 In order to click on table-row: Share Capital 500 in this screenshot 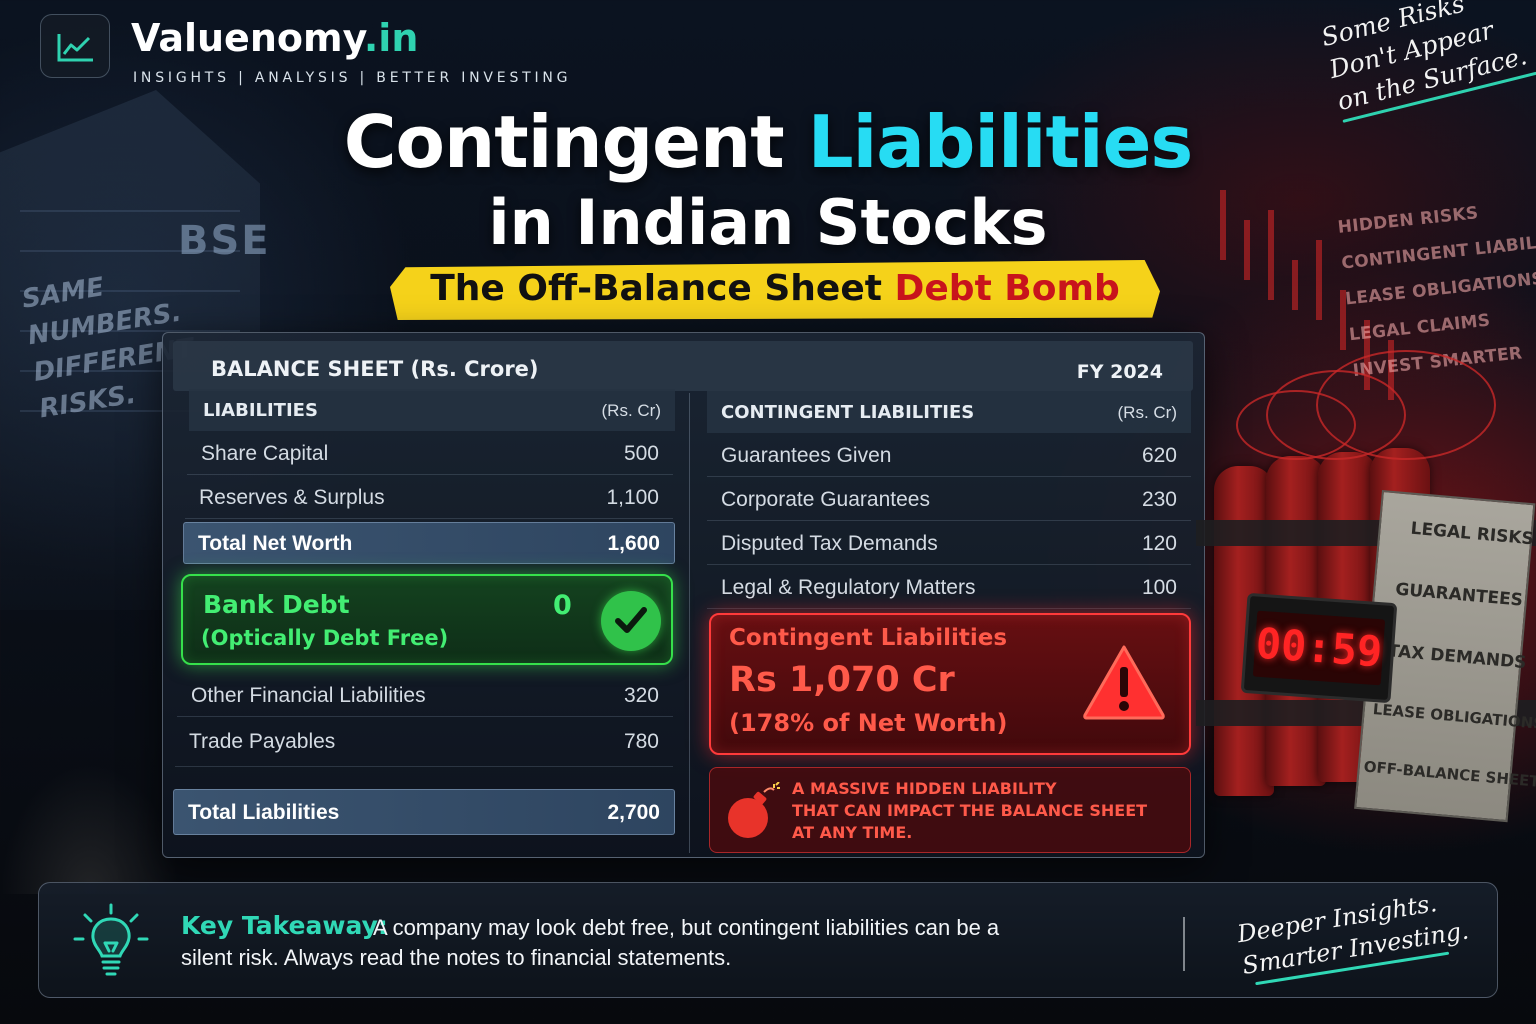, I will do `click(430, 454)`.